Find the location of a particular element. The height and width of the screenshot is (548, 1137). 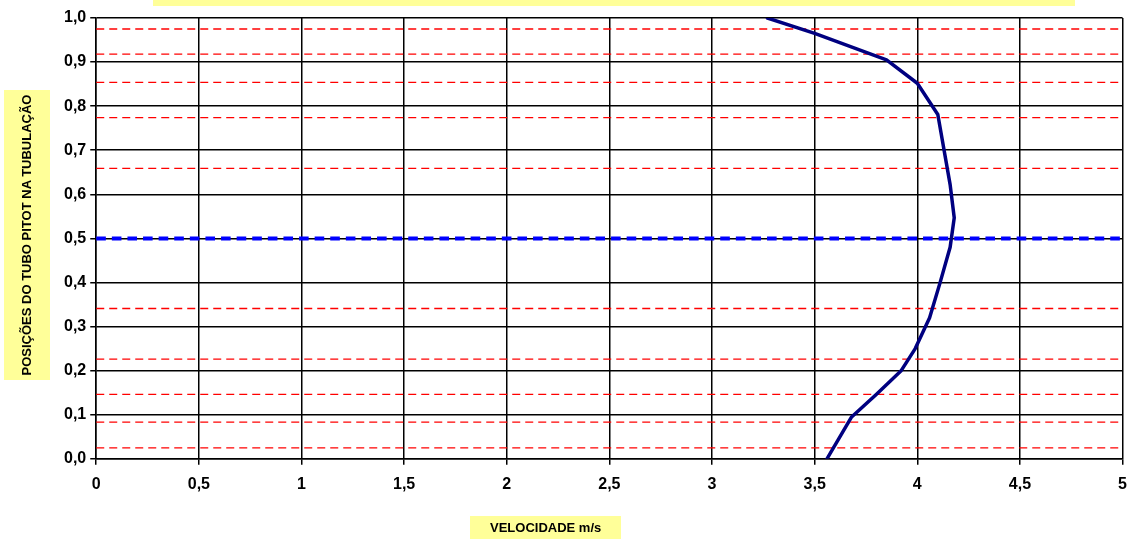

x-tick-label: 1 is located at coordinates (302, 483).